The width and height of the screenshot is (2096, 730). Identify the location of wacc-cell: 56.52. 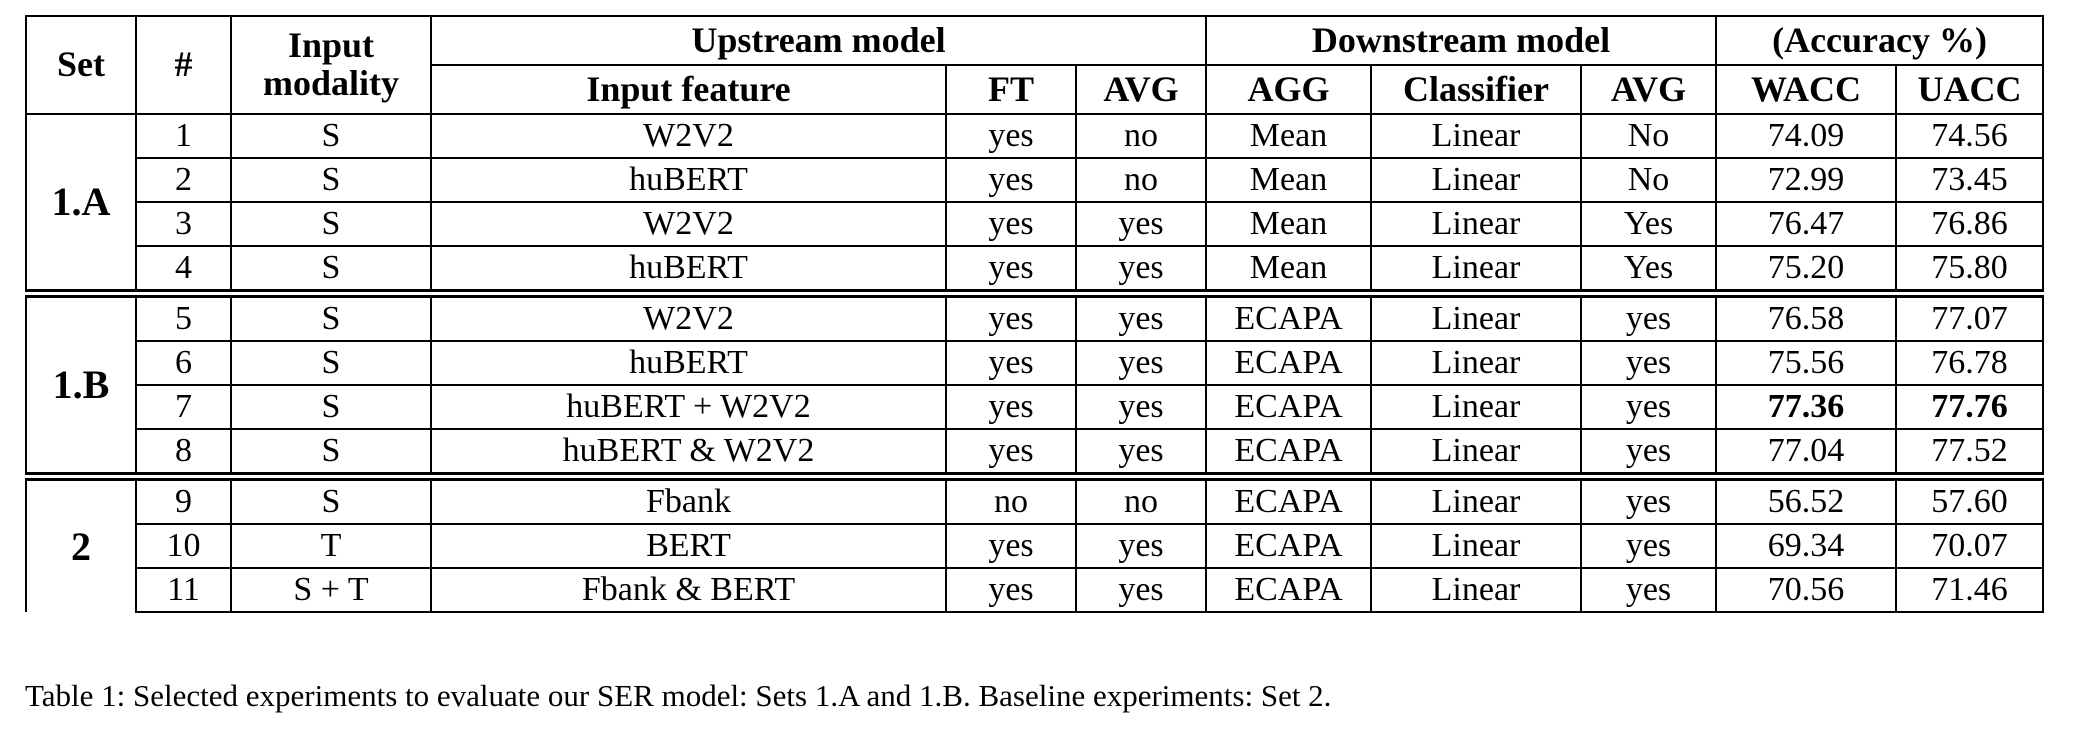
(1806, 498).